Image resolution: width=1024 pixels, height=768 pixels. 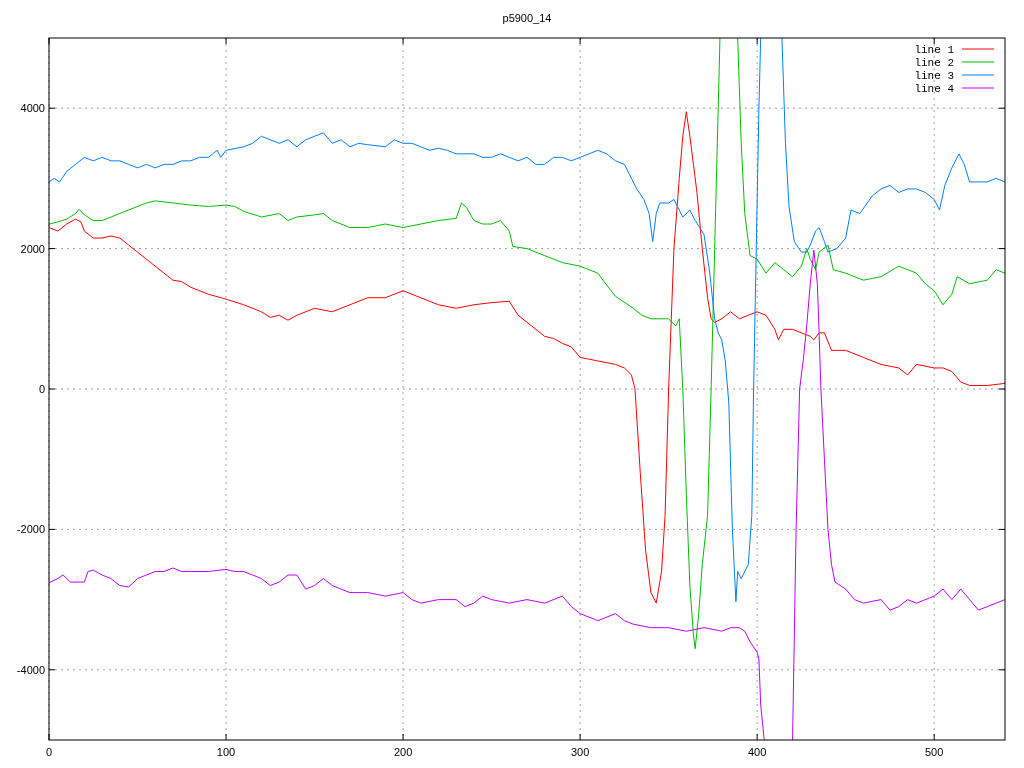 What do you see at coordinates (757, 752) in the screenshot?
I see `x-tick-label: 400` at bounding box center [757, 752].